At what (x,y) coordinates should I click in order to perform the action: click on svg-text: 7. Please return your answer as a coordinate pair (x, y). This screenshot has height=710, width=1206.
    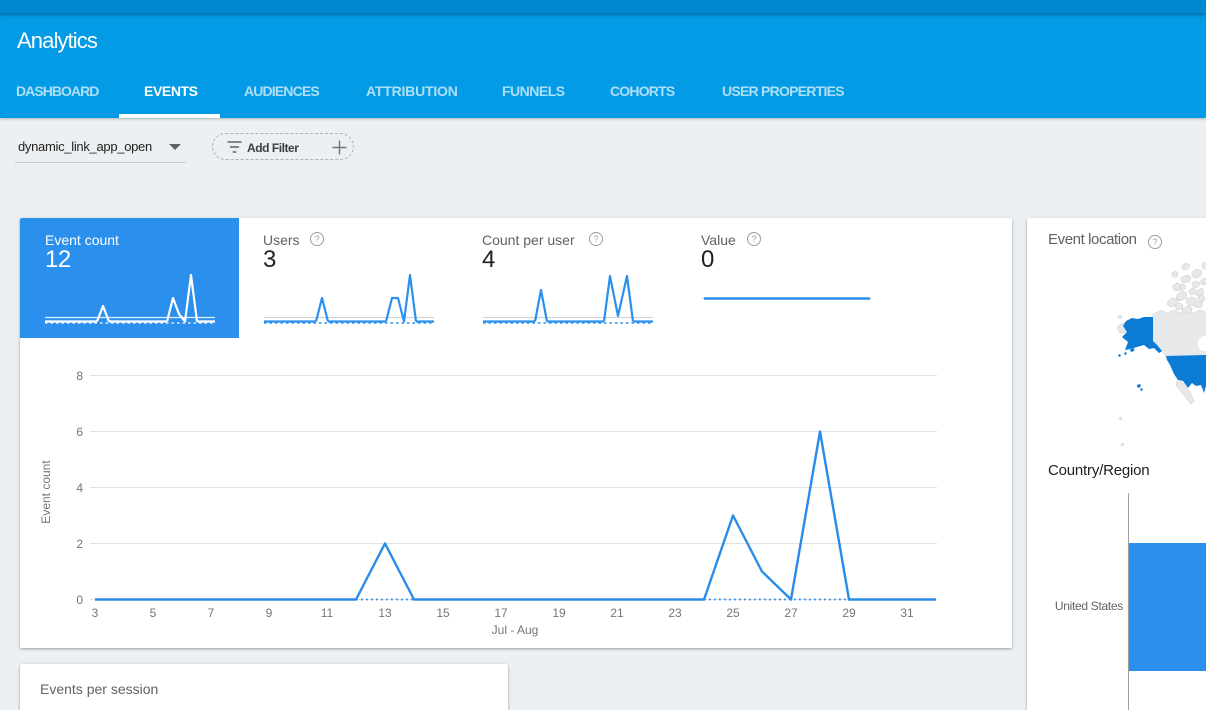
    Looking at the image, I should click on (211, 613).